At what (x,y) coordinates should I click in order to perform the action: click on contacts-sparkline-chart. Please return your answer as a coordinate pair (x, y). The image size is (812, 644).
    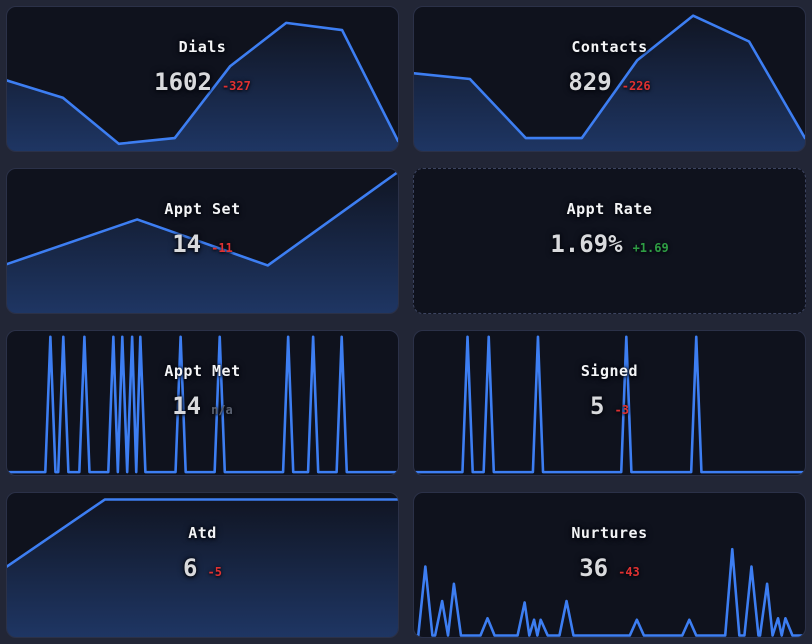
    Looking at the image, I should click on (609, 82).